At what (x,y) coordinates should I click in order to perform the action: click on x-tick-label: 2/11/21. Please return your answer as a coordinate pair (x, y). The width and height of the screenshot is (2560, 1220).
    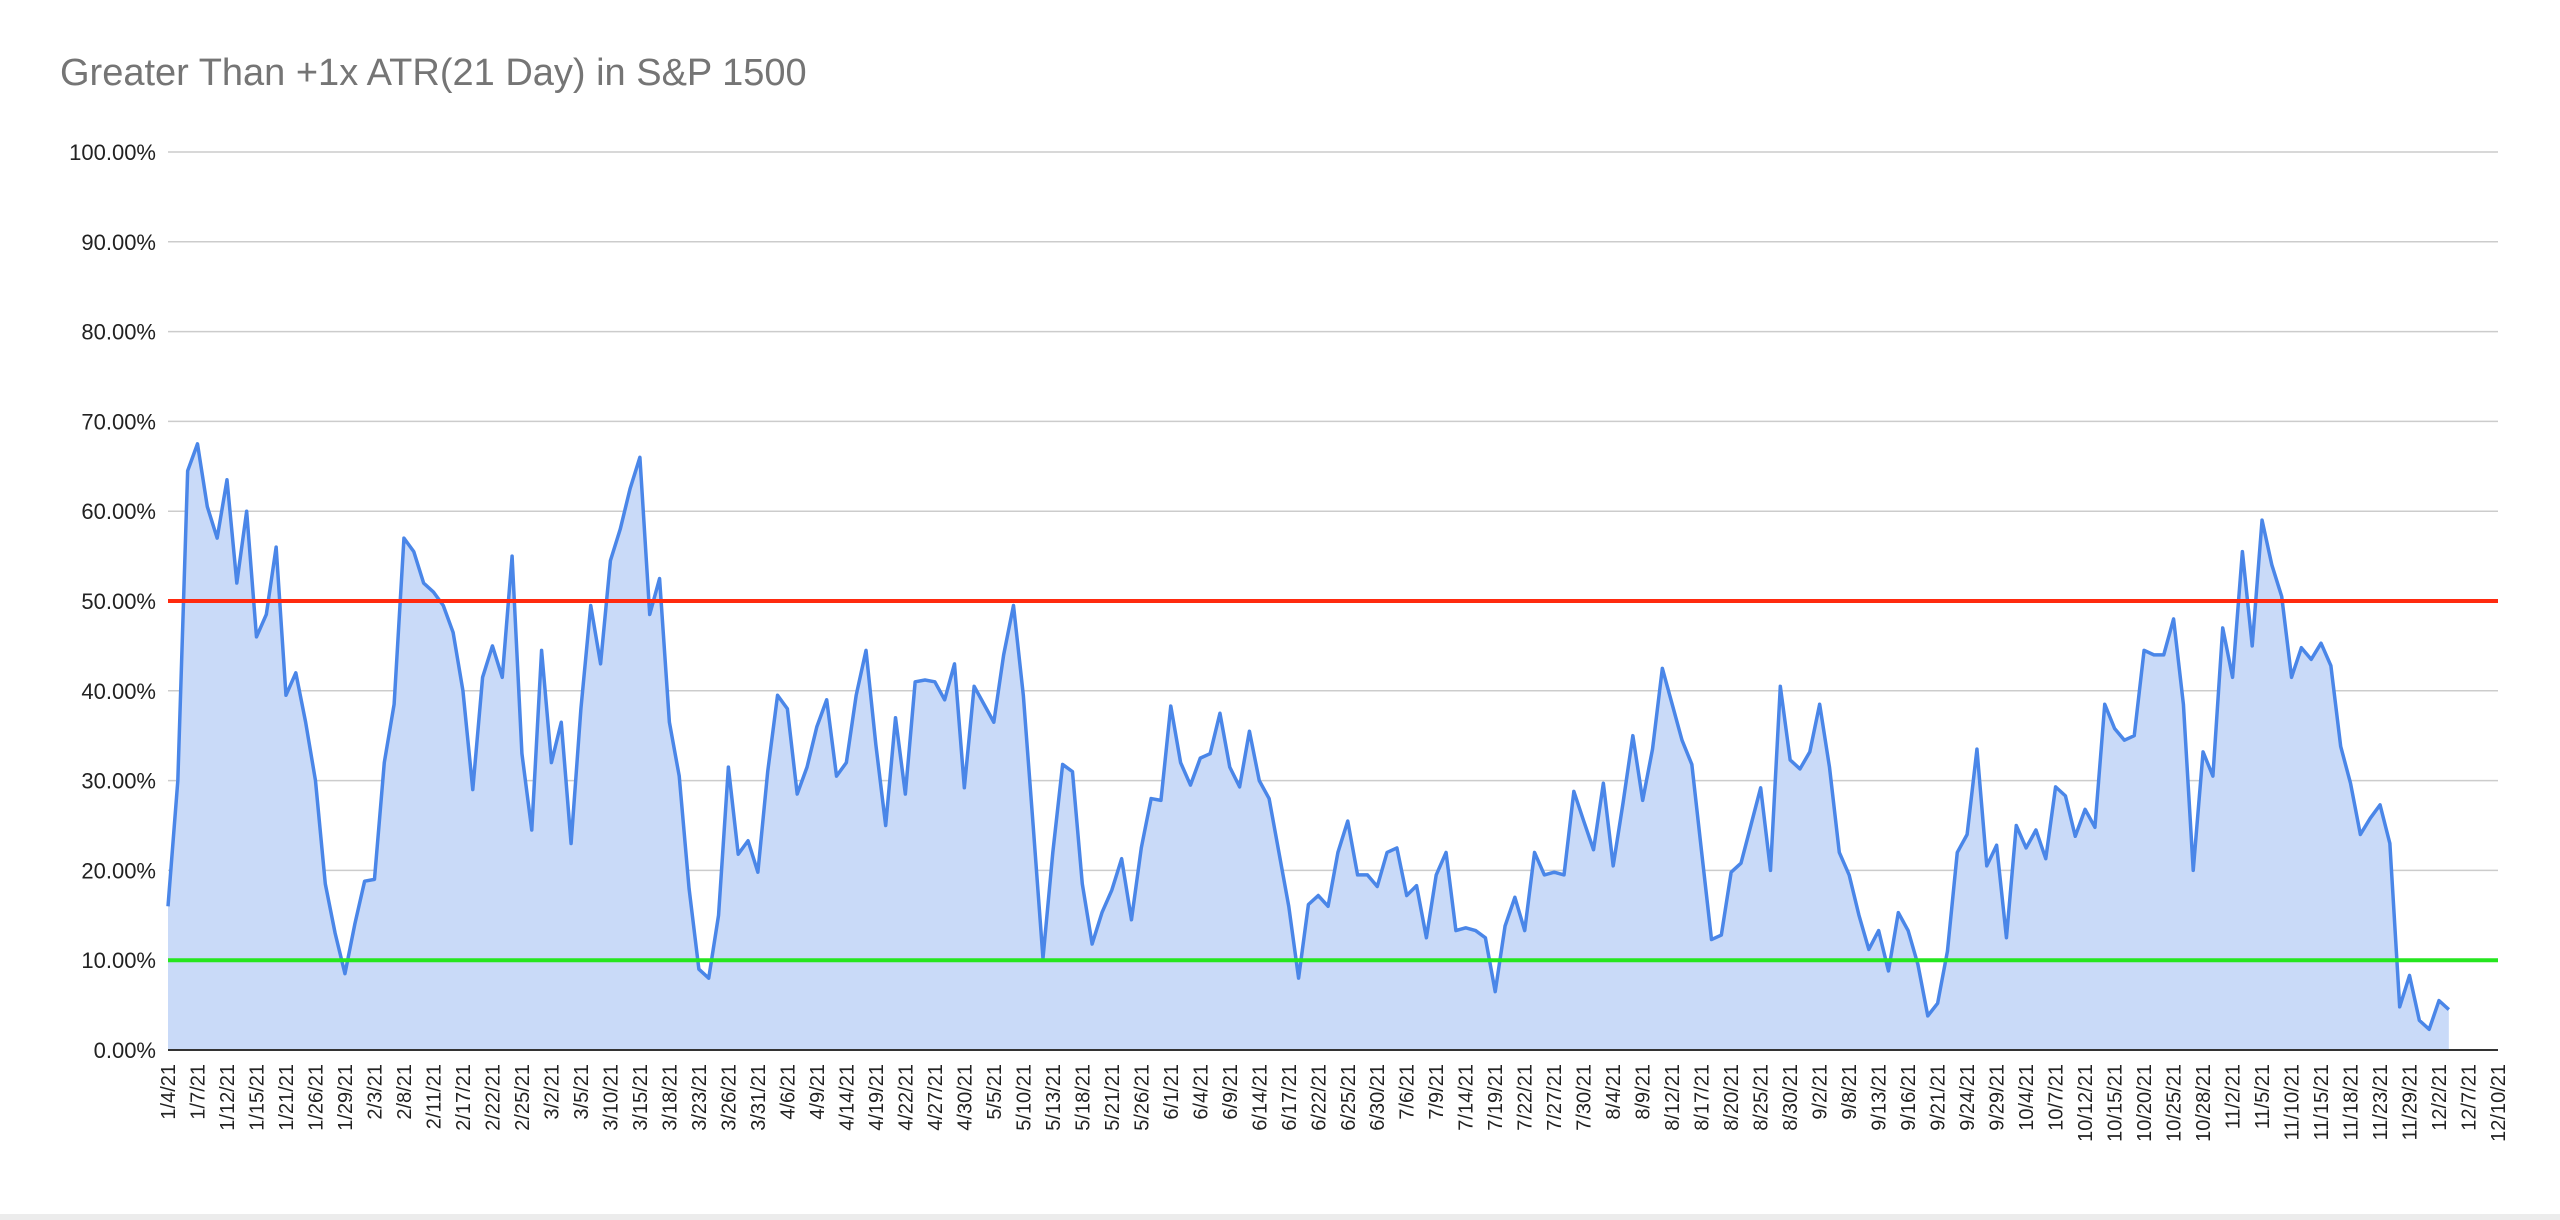
    Looking at the image, I should click on (434, 1096).